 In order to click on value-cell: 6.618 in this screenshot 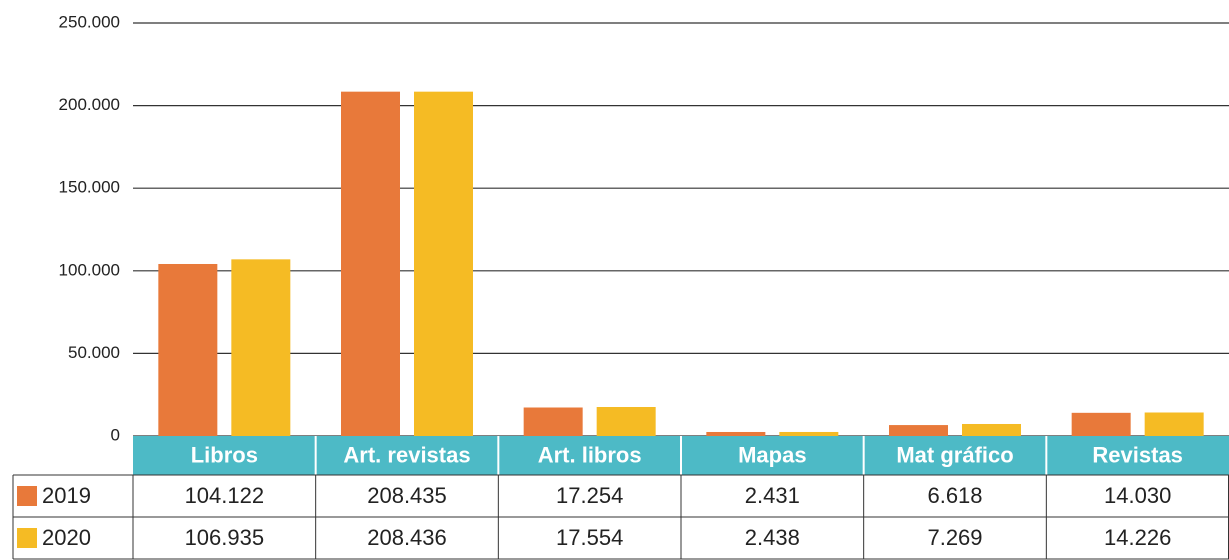, I will do `click(954, 495)`.